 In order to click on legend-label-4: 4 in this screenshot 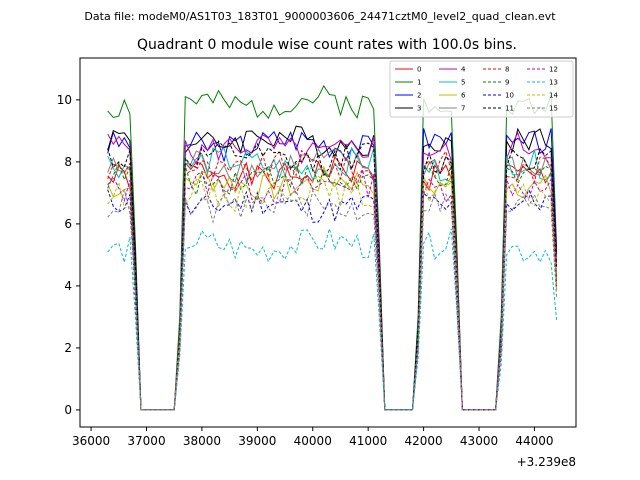, I will do `click(463, 70)`.